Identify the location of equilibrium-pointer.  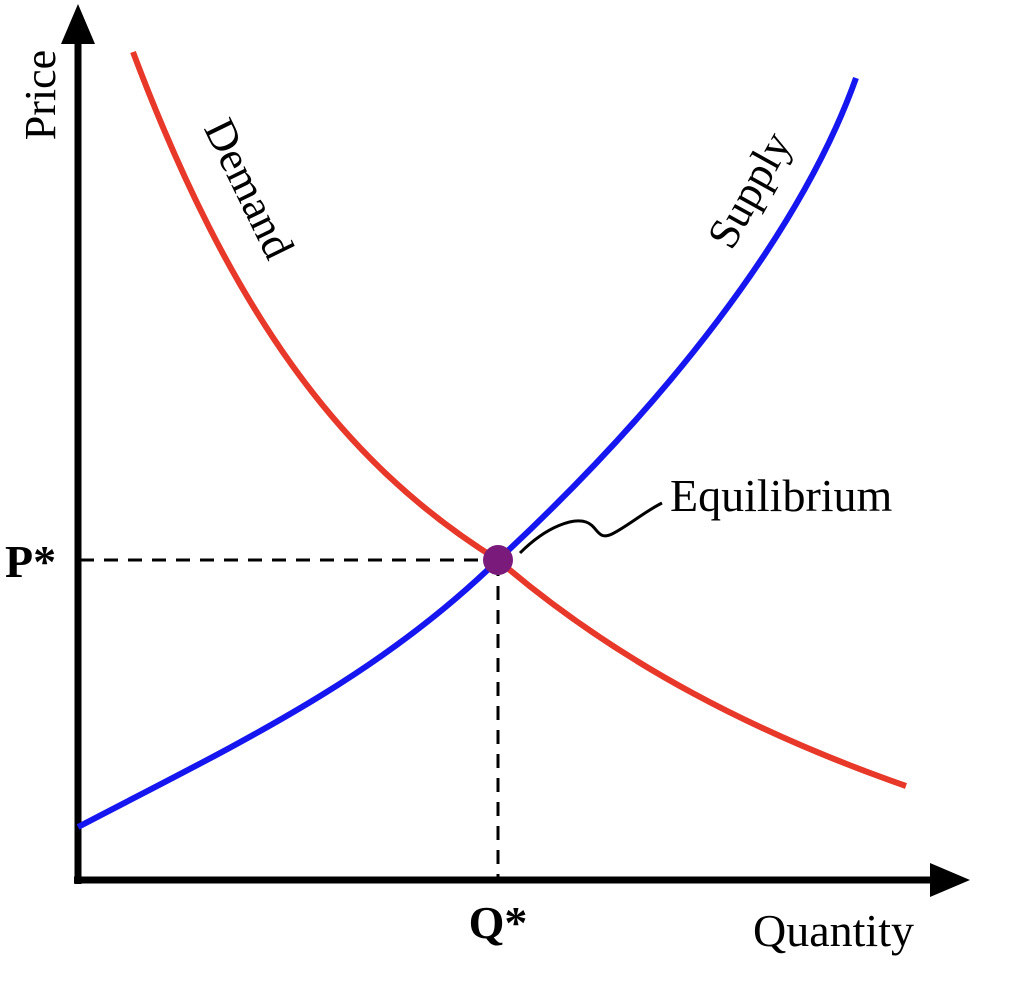
(590, 528).